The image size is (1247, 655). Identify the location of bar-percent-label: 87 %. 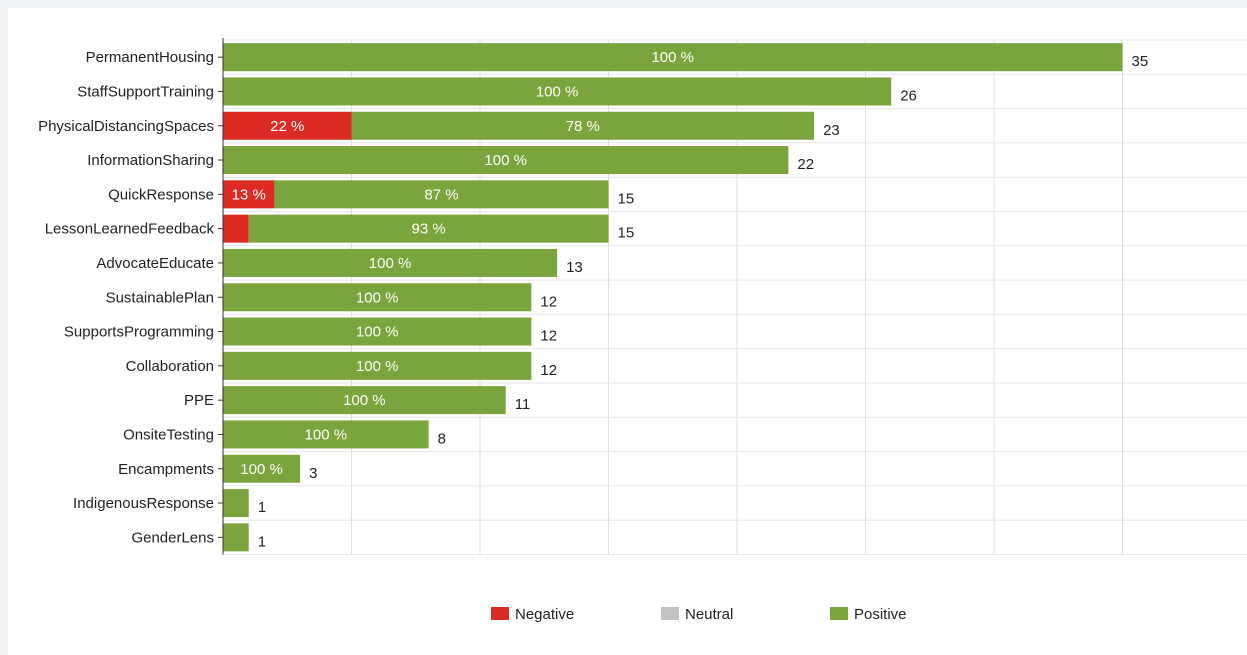
(441, 194).